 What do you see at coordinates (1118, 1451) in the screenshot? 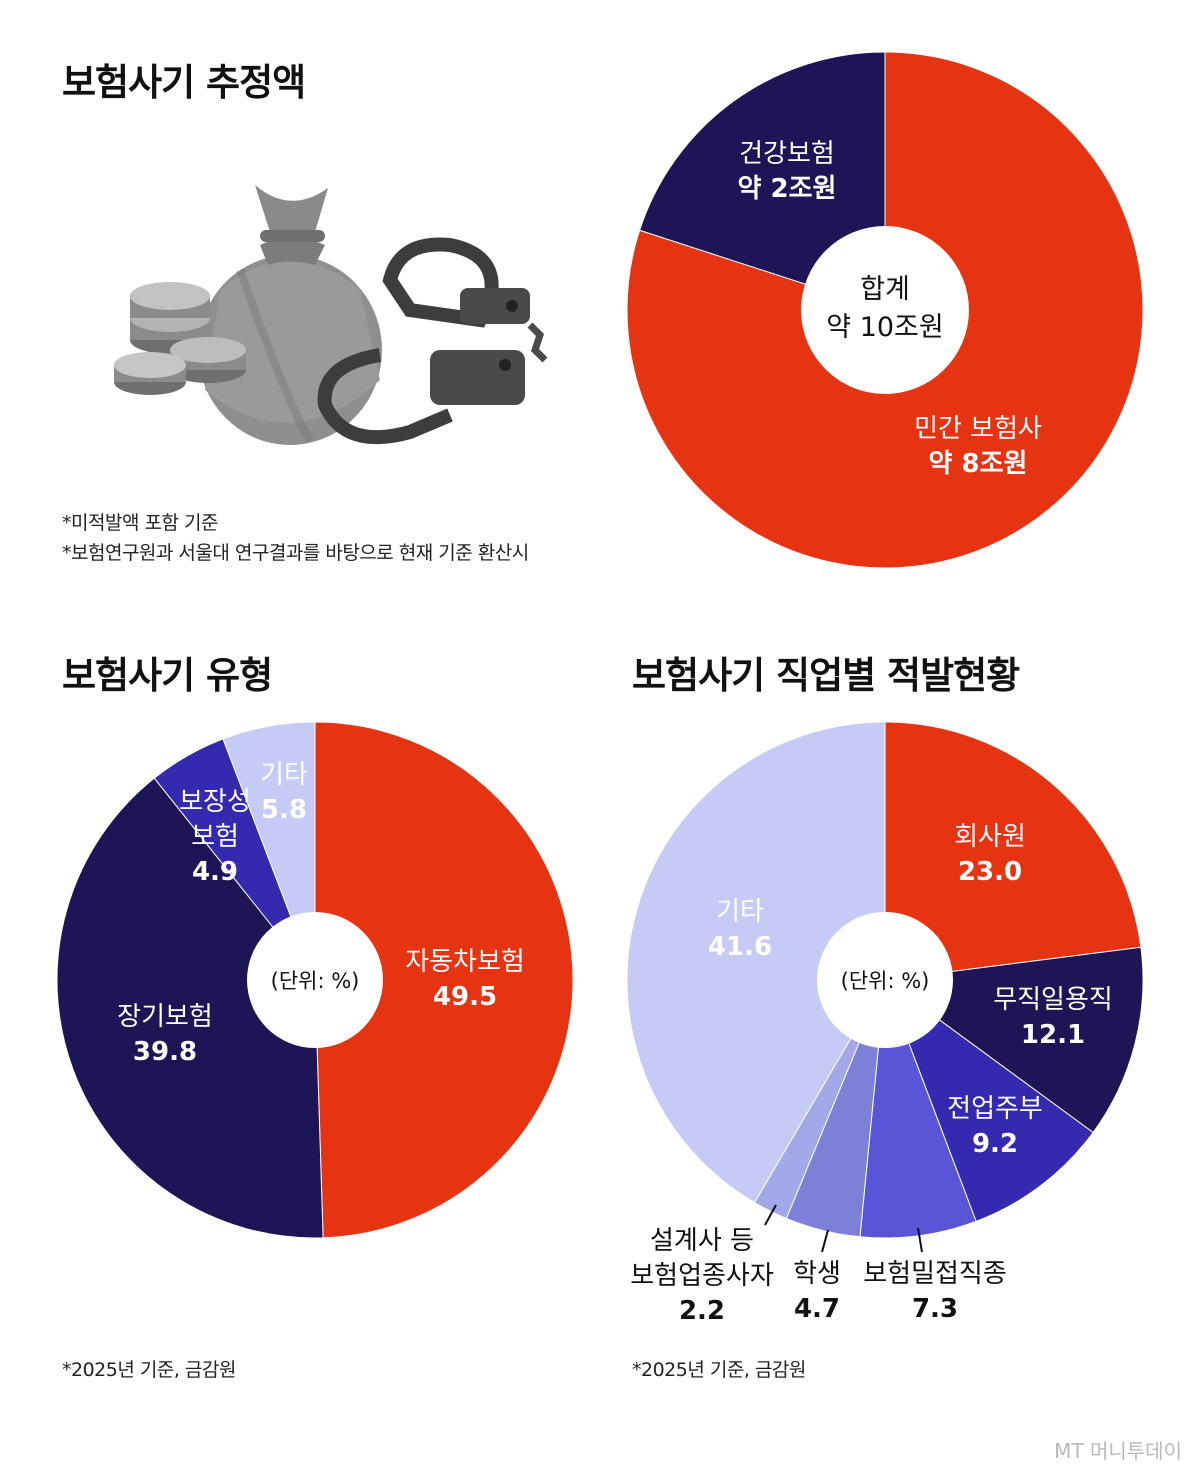
I see `watermark: MT 머니투데이` at bounding box center [1118, 1451].